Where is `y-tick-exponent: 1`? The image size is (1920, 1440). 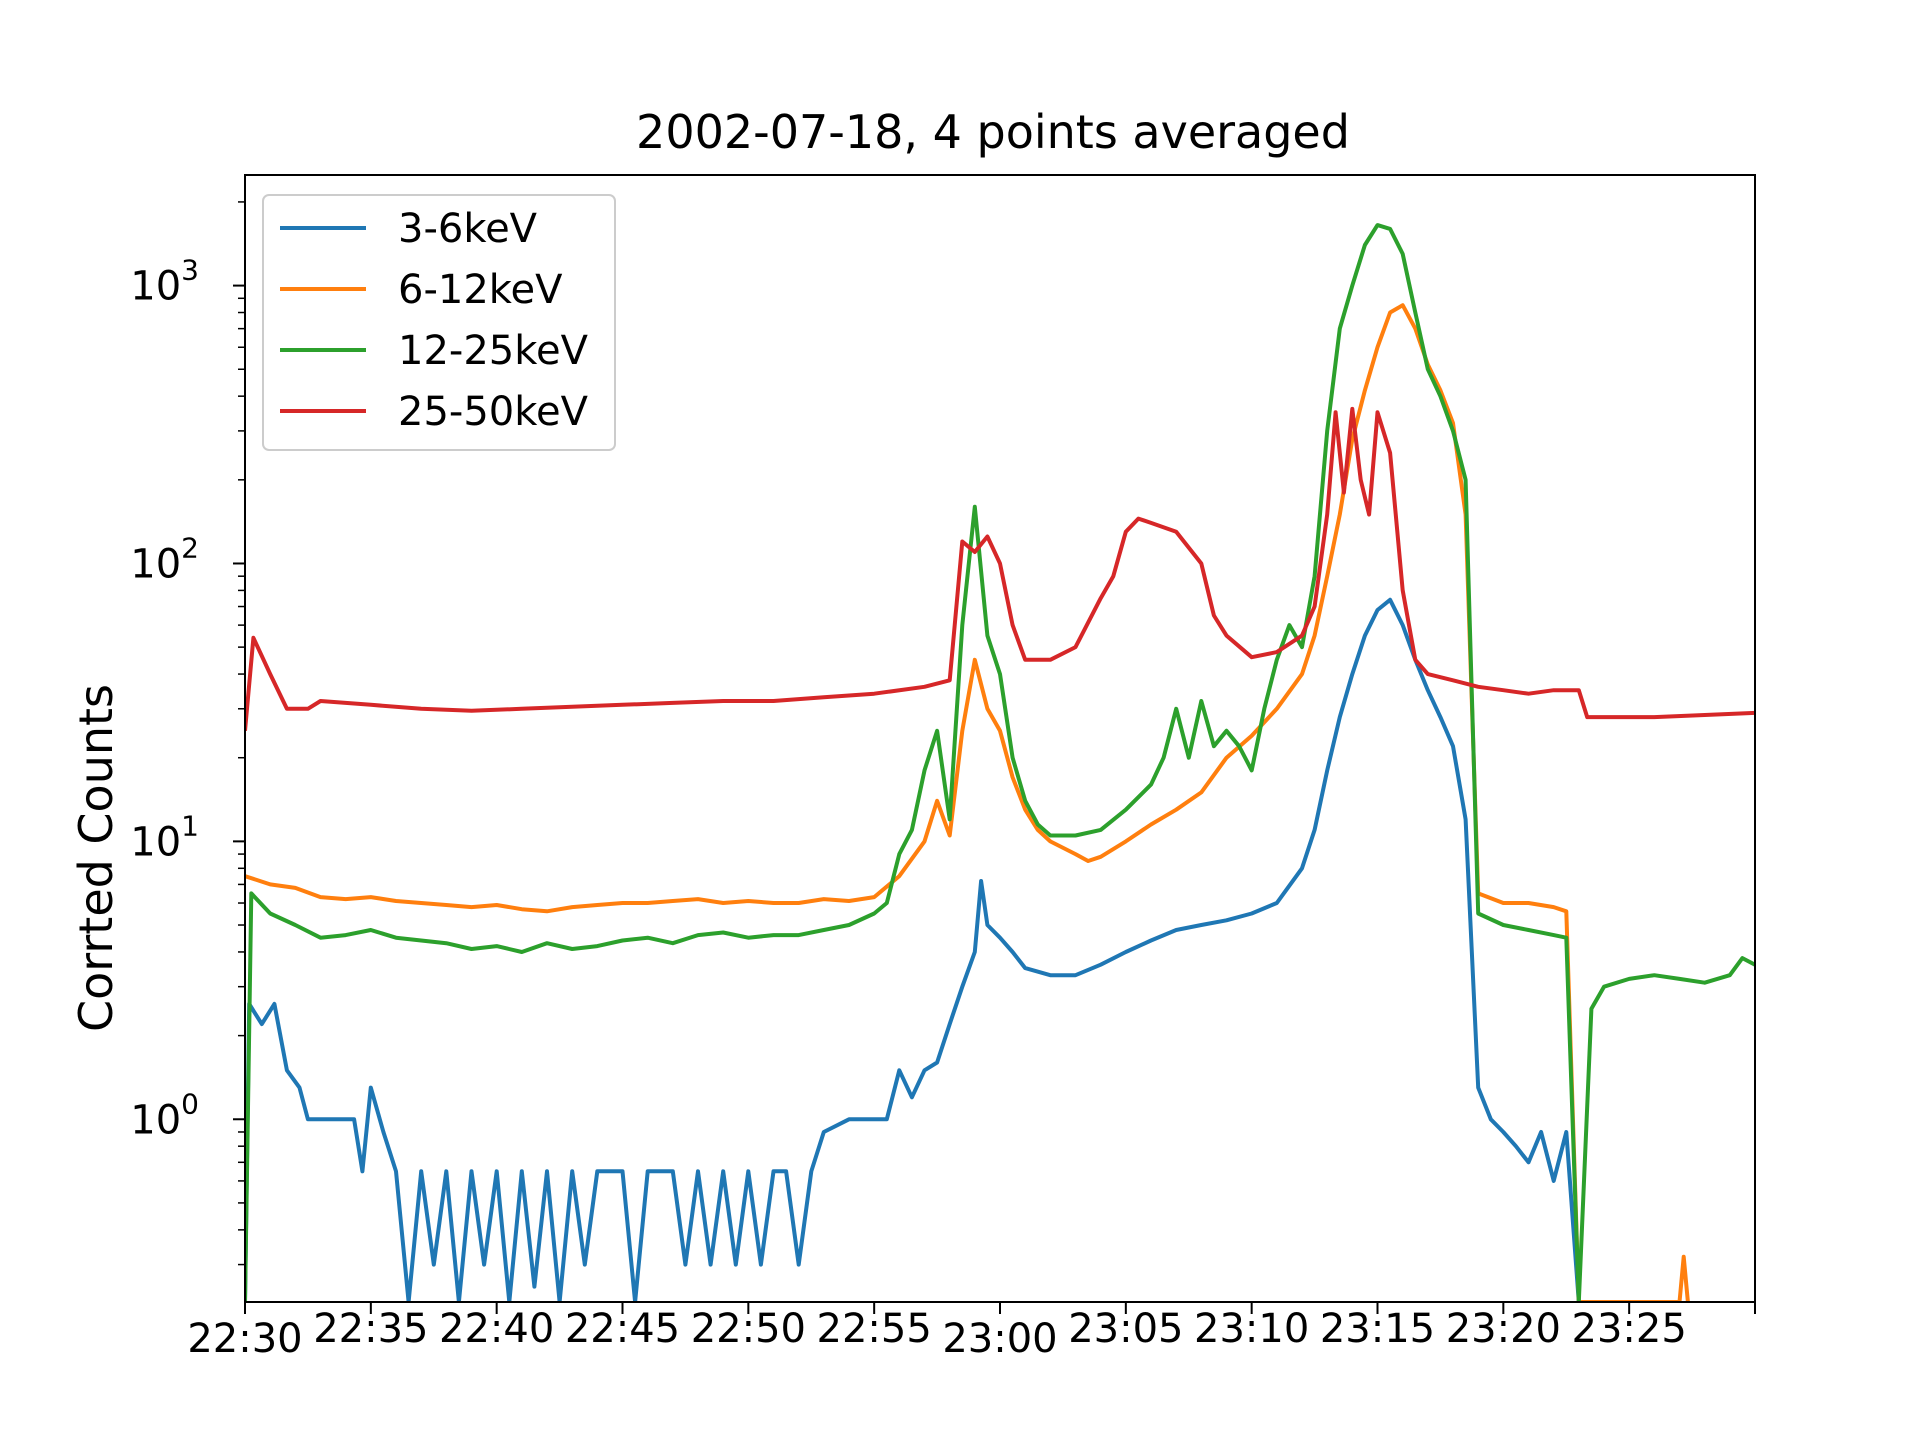
y-tick-exponent: 1 is located at coordinates (190, 825).